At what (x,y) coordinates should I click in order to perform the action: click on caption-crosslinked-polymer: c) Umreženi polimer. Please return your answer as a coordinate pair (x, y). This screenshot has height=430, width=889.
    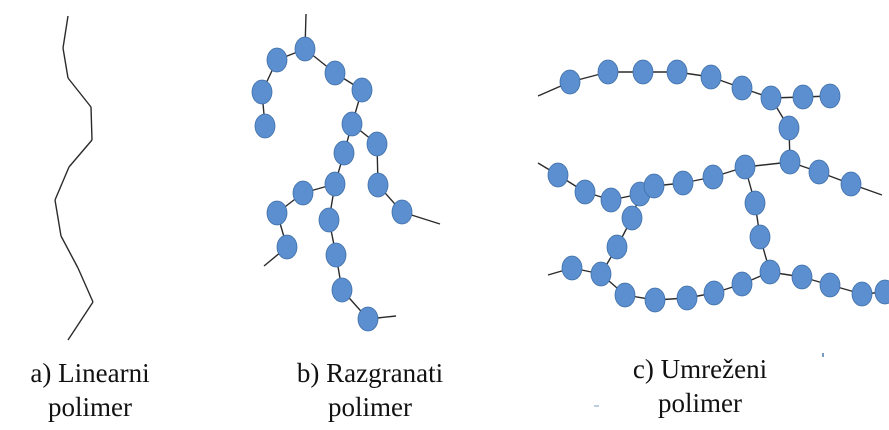
    Looking at the image, I should click on (700, 386).